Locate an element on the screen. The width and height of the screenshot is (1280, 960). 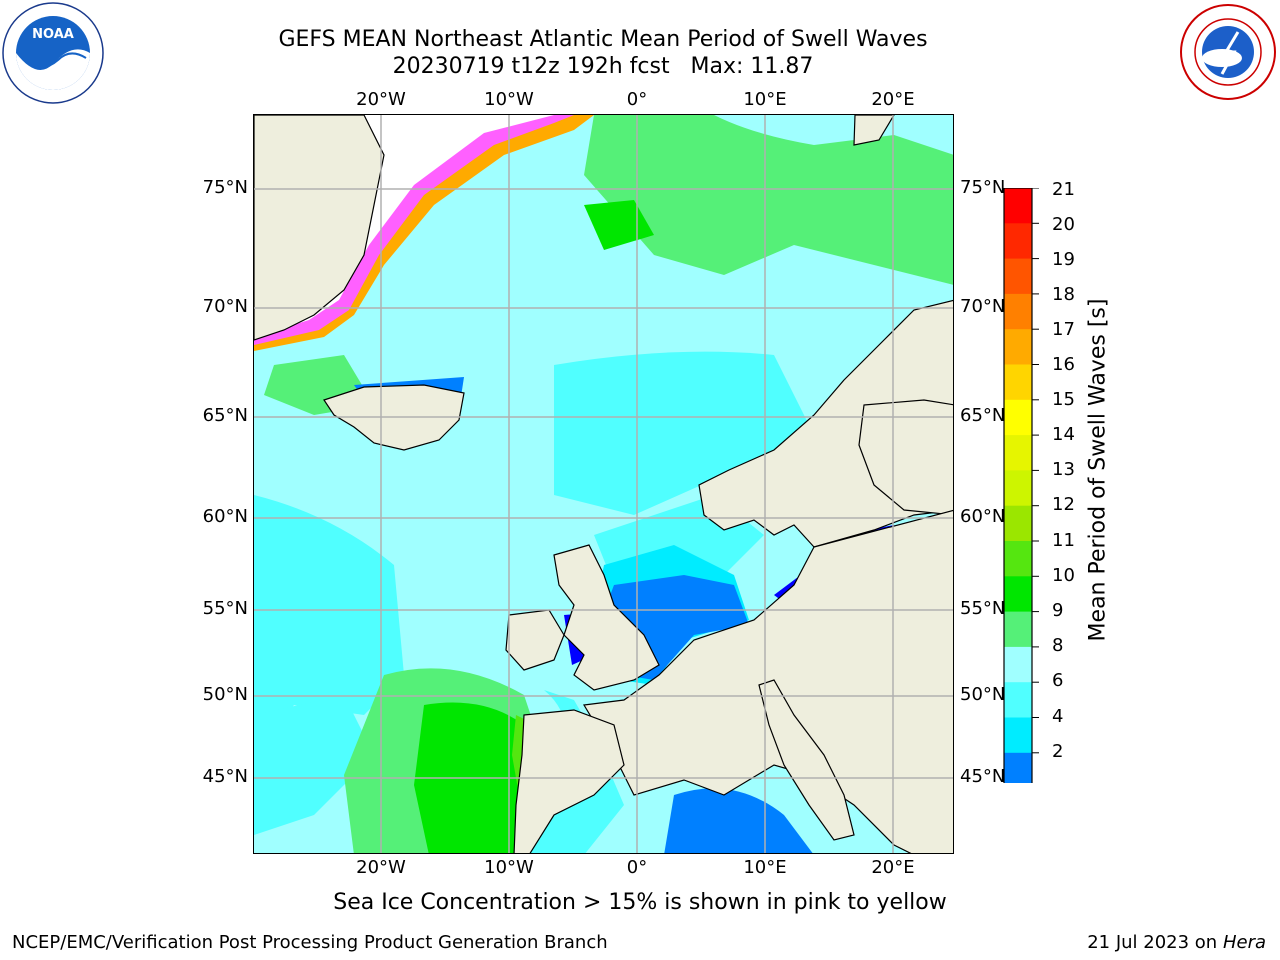
colorbar-tick-label: 12 is located at coordinates (1063, 504).